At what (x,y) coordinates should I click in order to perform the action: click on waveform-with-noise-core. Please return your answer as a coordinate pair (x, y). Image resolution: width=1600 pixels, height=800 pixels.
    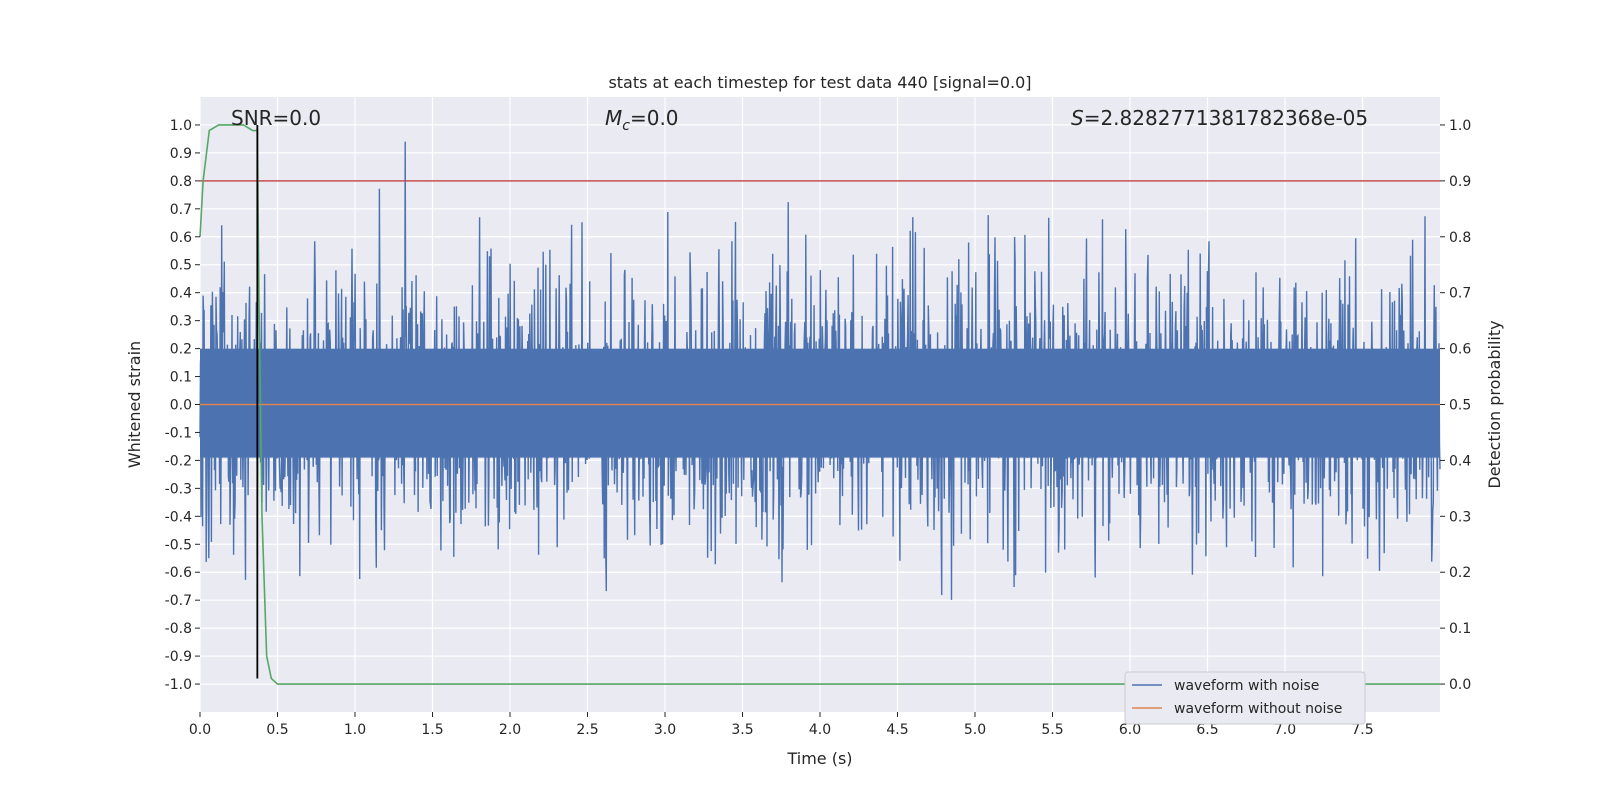
    Looking at the image, I should click on (820, 403).